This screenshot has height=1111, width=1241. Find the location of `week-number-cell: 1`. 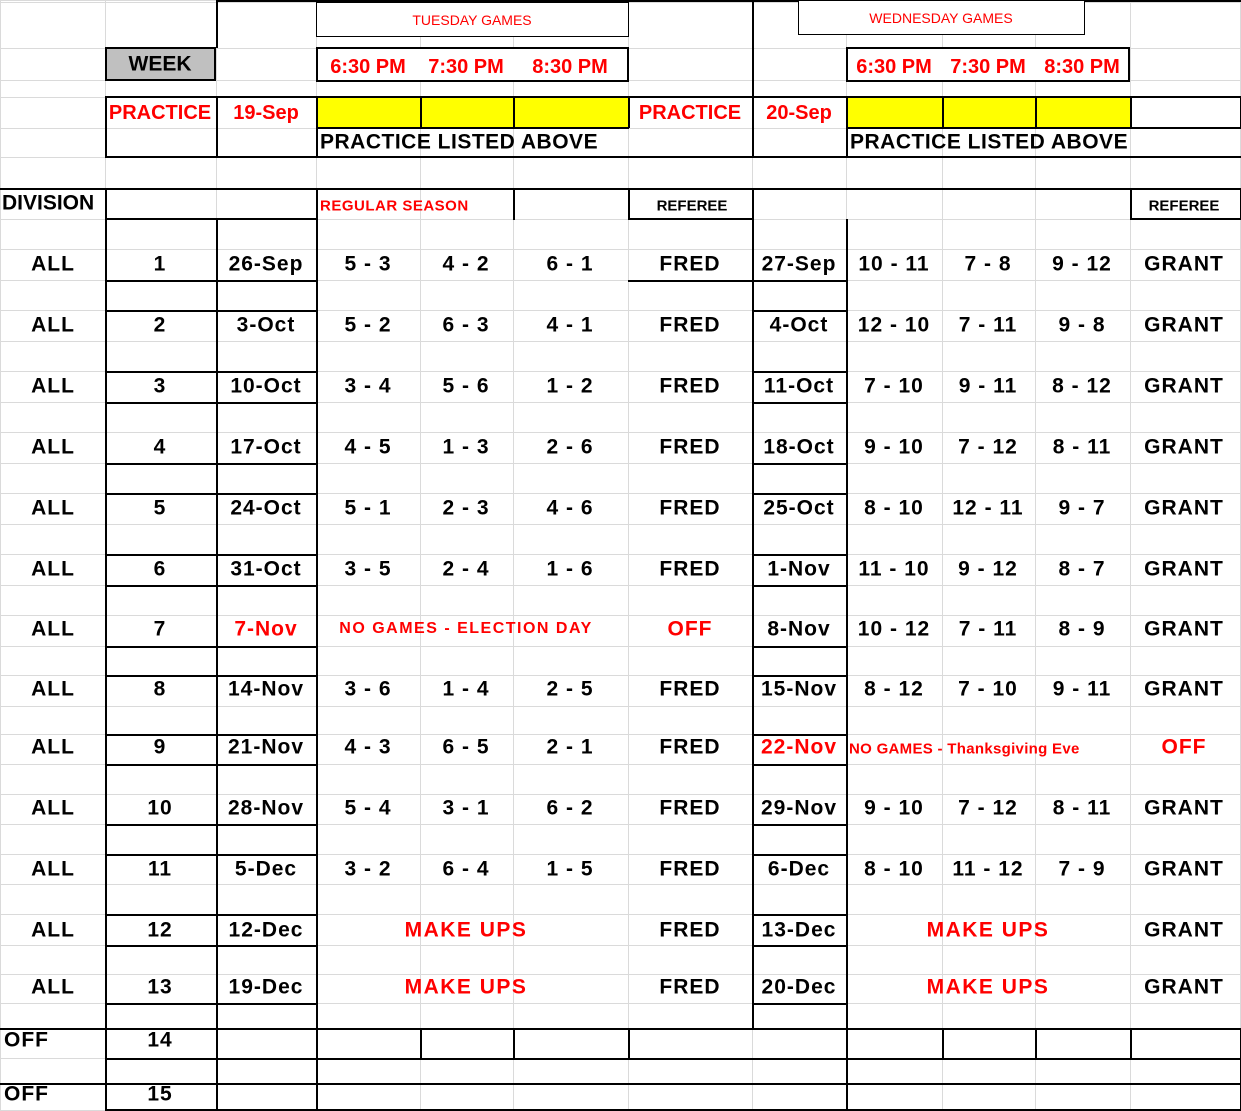

week-number-cell: 1 is located at coordinates (160, 264).